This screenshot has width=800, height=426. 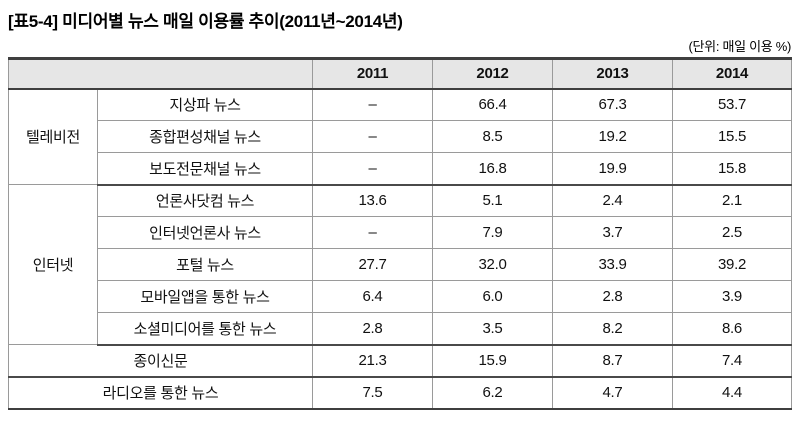 What do you see at coordinates (732, 169) in the screenshot?
I see `value-cell: 15.8` at bounding box center [732, 169].